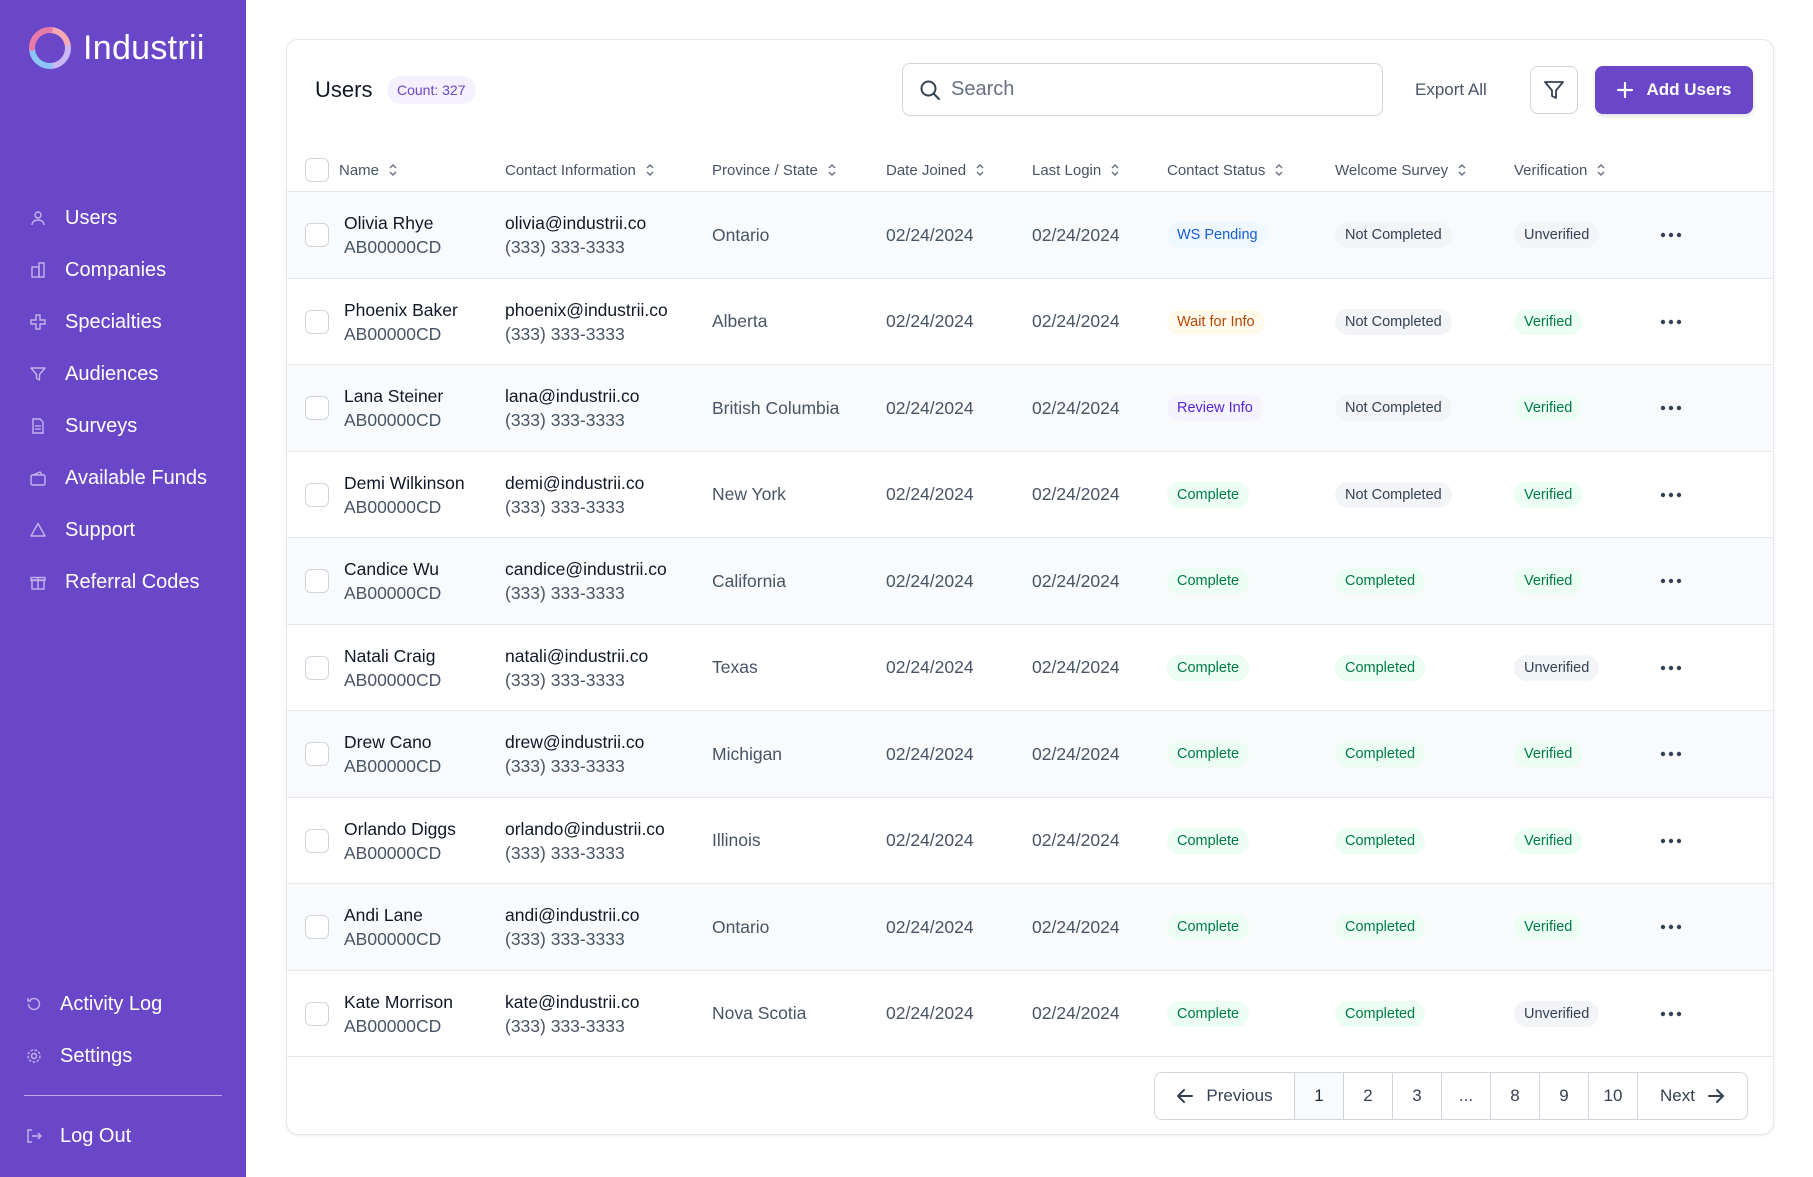 The image size is (1813, 1177). Describe the element at coordinates (1564, 1096) in the screenshot. I see `page-button: 9` at that location.